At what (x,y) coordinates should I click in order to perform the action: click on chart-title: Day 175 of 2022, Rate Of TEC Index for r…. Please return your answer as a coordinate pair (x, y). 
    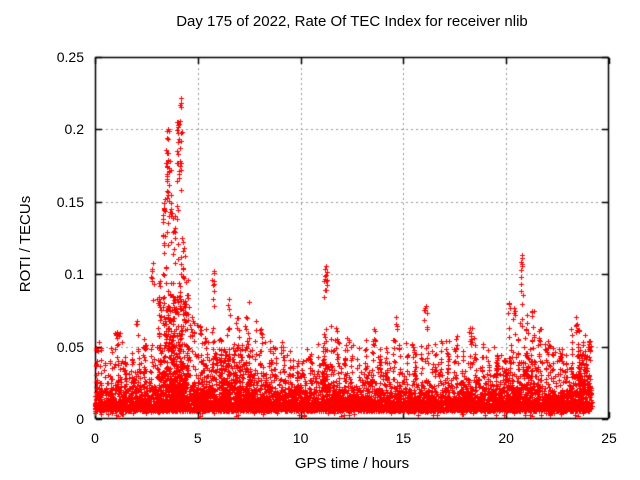
    Looking at the image, I should click on (352, 21).